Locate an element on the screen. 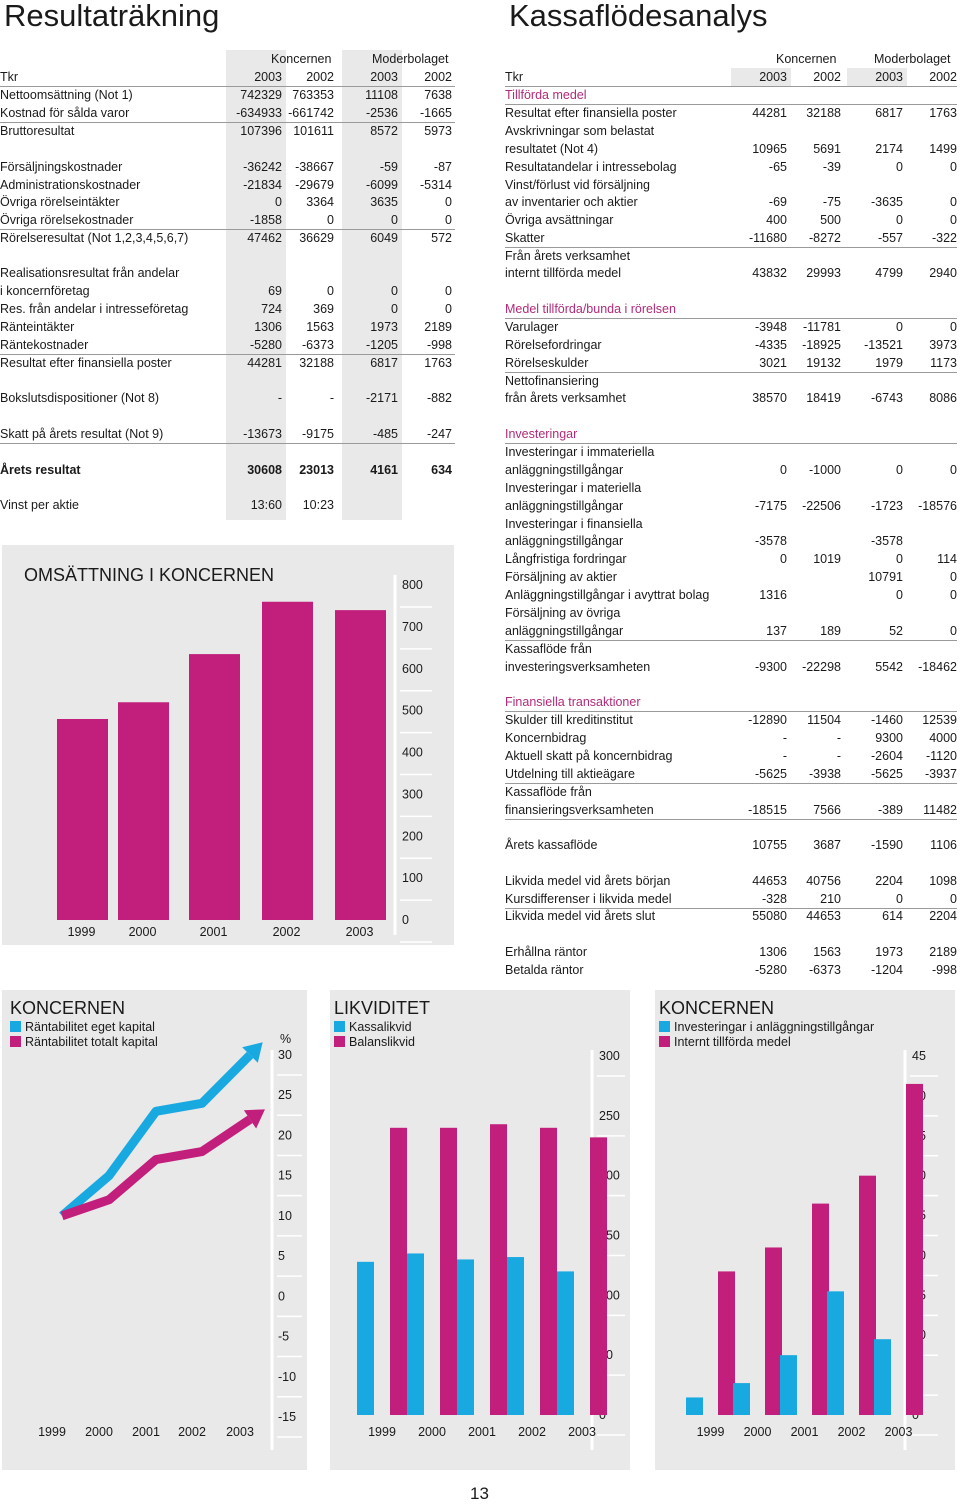 This screenshot has width=960, height=1504. row-value: 8572 is located at coordinates (384, 131).